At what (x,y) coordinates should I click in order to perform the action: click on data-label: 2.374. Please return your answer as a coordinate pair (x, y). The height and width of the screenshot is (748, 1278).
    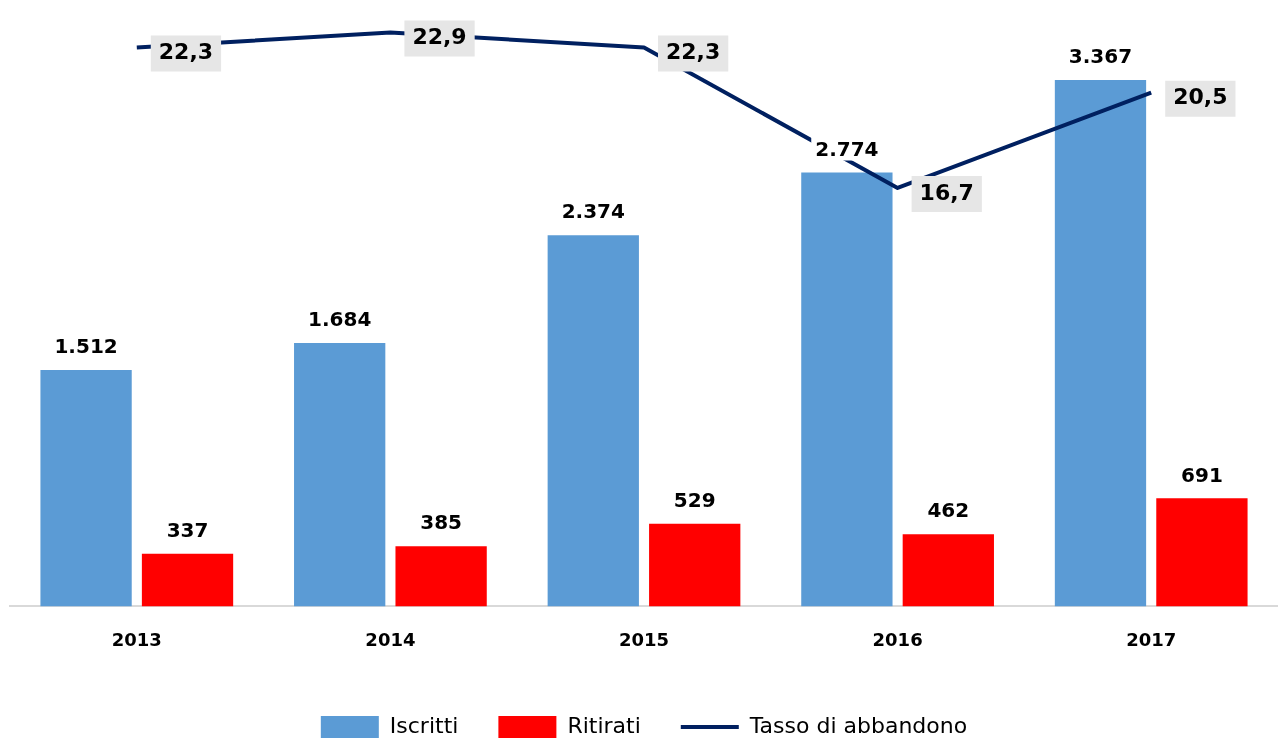
    Looking at the image, I should click on (593, 211).